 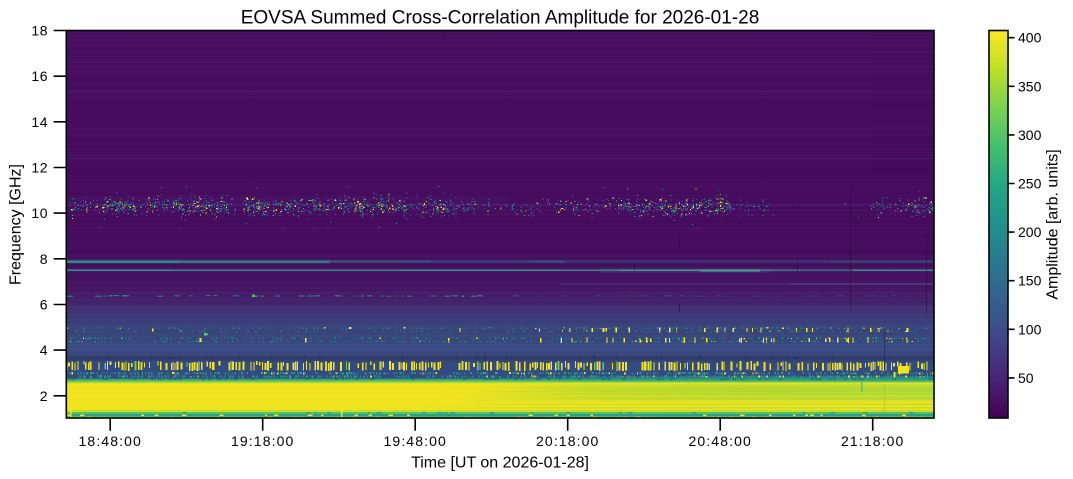 I want to click on svg-text: 19:18:00, so click(x=262, y=441).